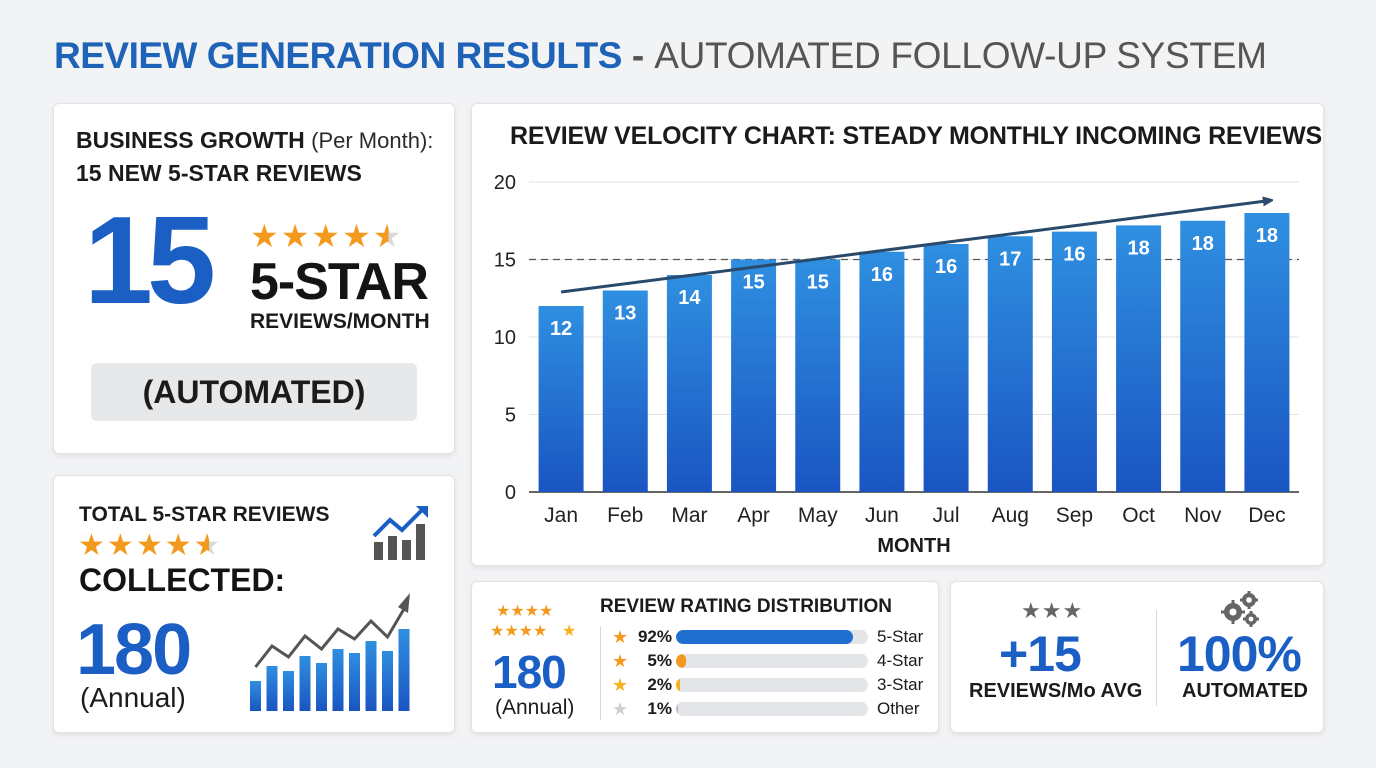 The height and width of the screenshot is (768, 1376). Describe the element at coordinates (561, 329) in the screenshot. I see `bar-value-label: 12` at that location.